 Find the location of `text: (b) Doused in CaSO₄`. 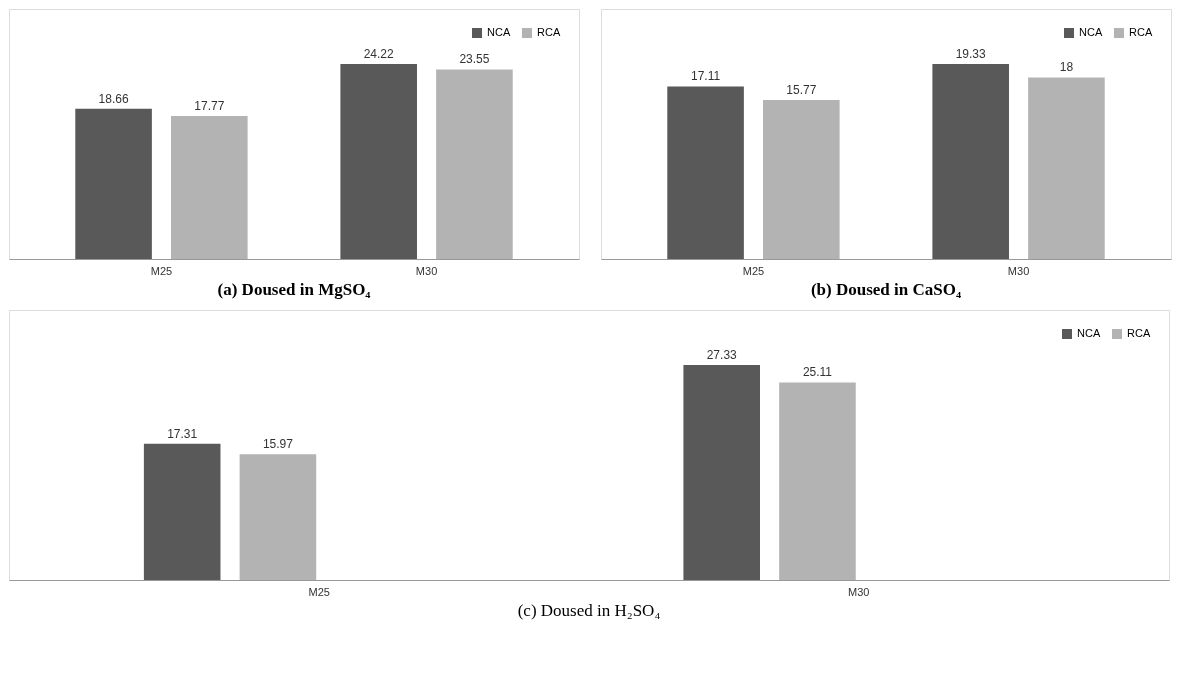

text: (b) Doused in CaSO₄ is located at coordinates (886, 289).